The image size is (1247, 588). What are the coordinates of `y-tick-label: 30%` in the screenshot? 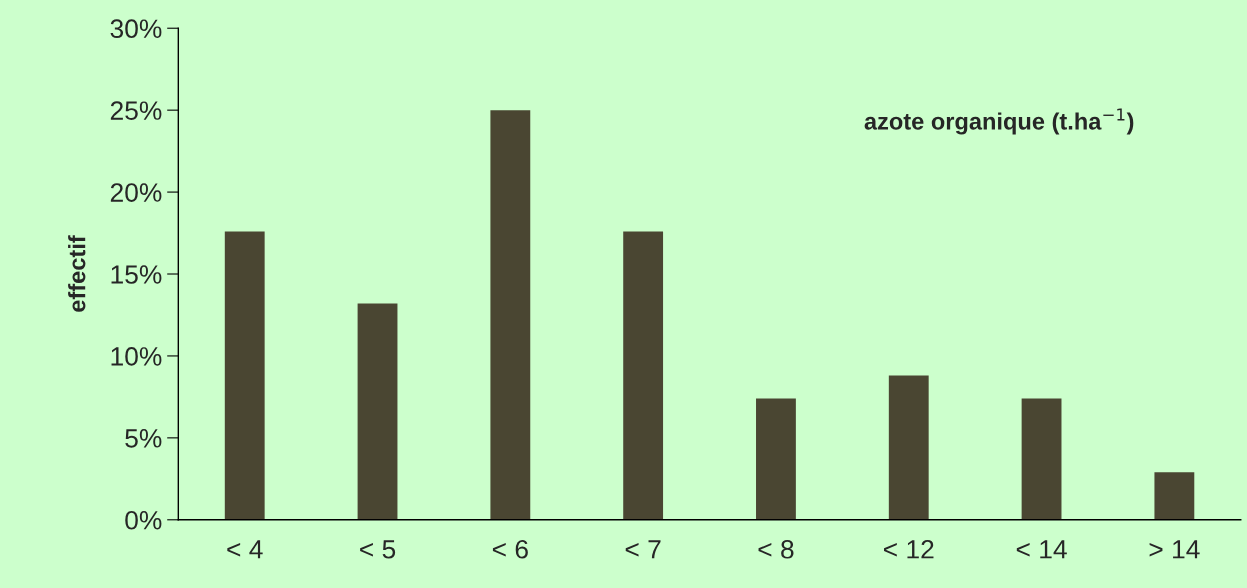 It's located at (136, 29).